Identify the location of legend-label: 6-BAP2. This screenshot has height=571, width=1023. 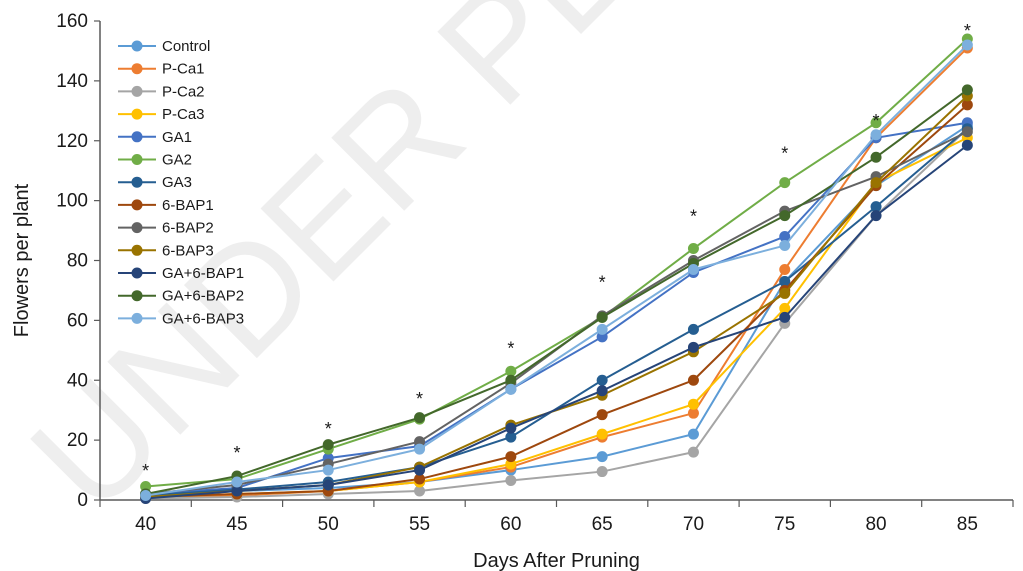
(188, 228).